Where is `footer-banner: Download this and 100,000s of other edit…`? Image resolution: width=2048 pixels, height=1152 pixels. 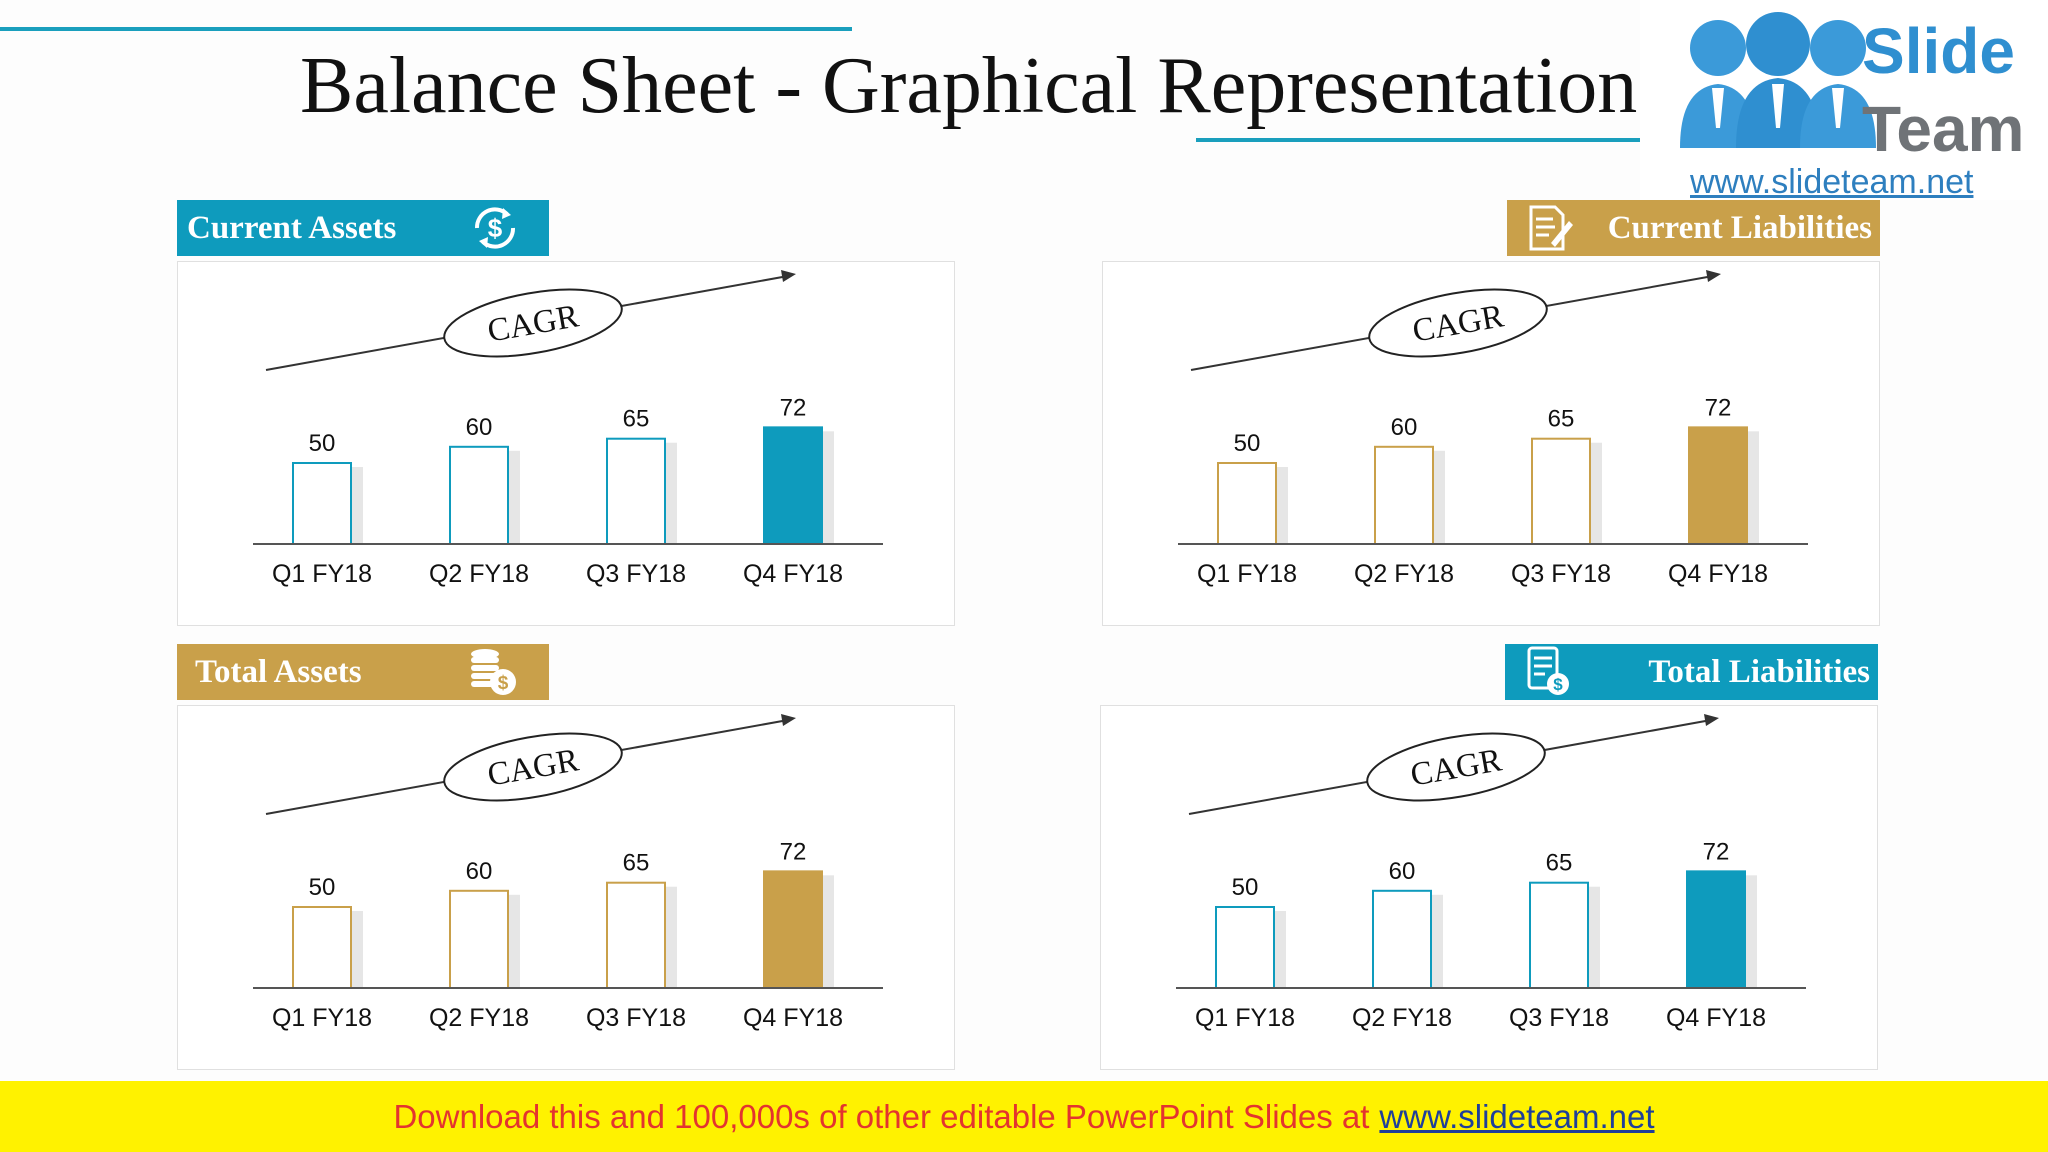
footer-banner: Download this and 100,000s of other edit… is located at coordinates (1024, 1116).